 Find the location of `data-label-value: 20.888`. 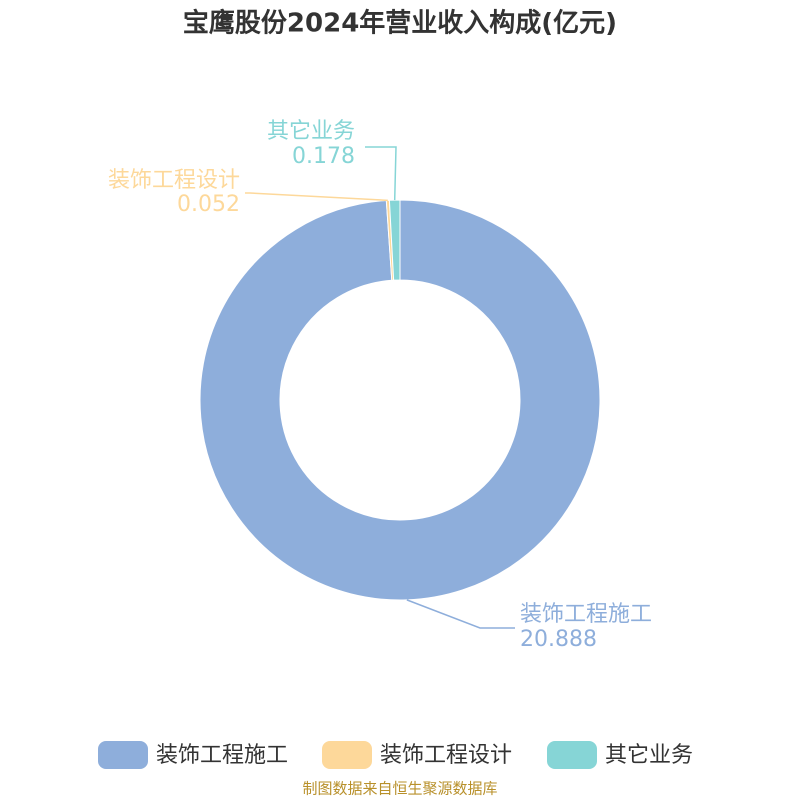

data-label-value: 20.888 is located at coordinates (558, 639).